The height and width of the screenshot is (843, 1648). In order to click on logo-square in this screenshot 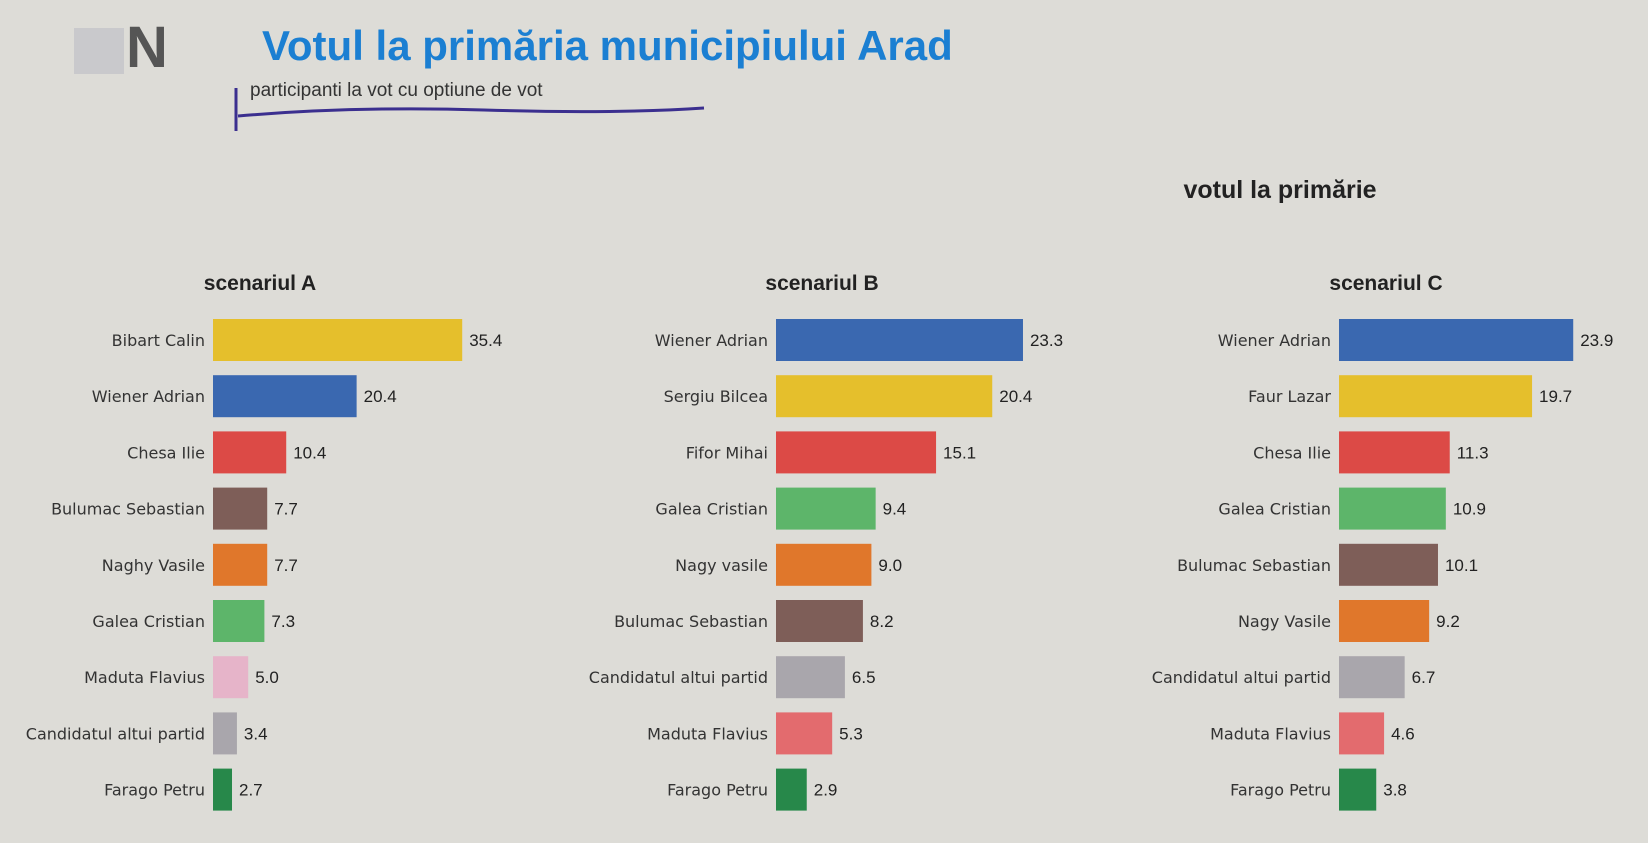, I will do `click(99, 51)`.